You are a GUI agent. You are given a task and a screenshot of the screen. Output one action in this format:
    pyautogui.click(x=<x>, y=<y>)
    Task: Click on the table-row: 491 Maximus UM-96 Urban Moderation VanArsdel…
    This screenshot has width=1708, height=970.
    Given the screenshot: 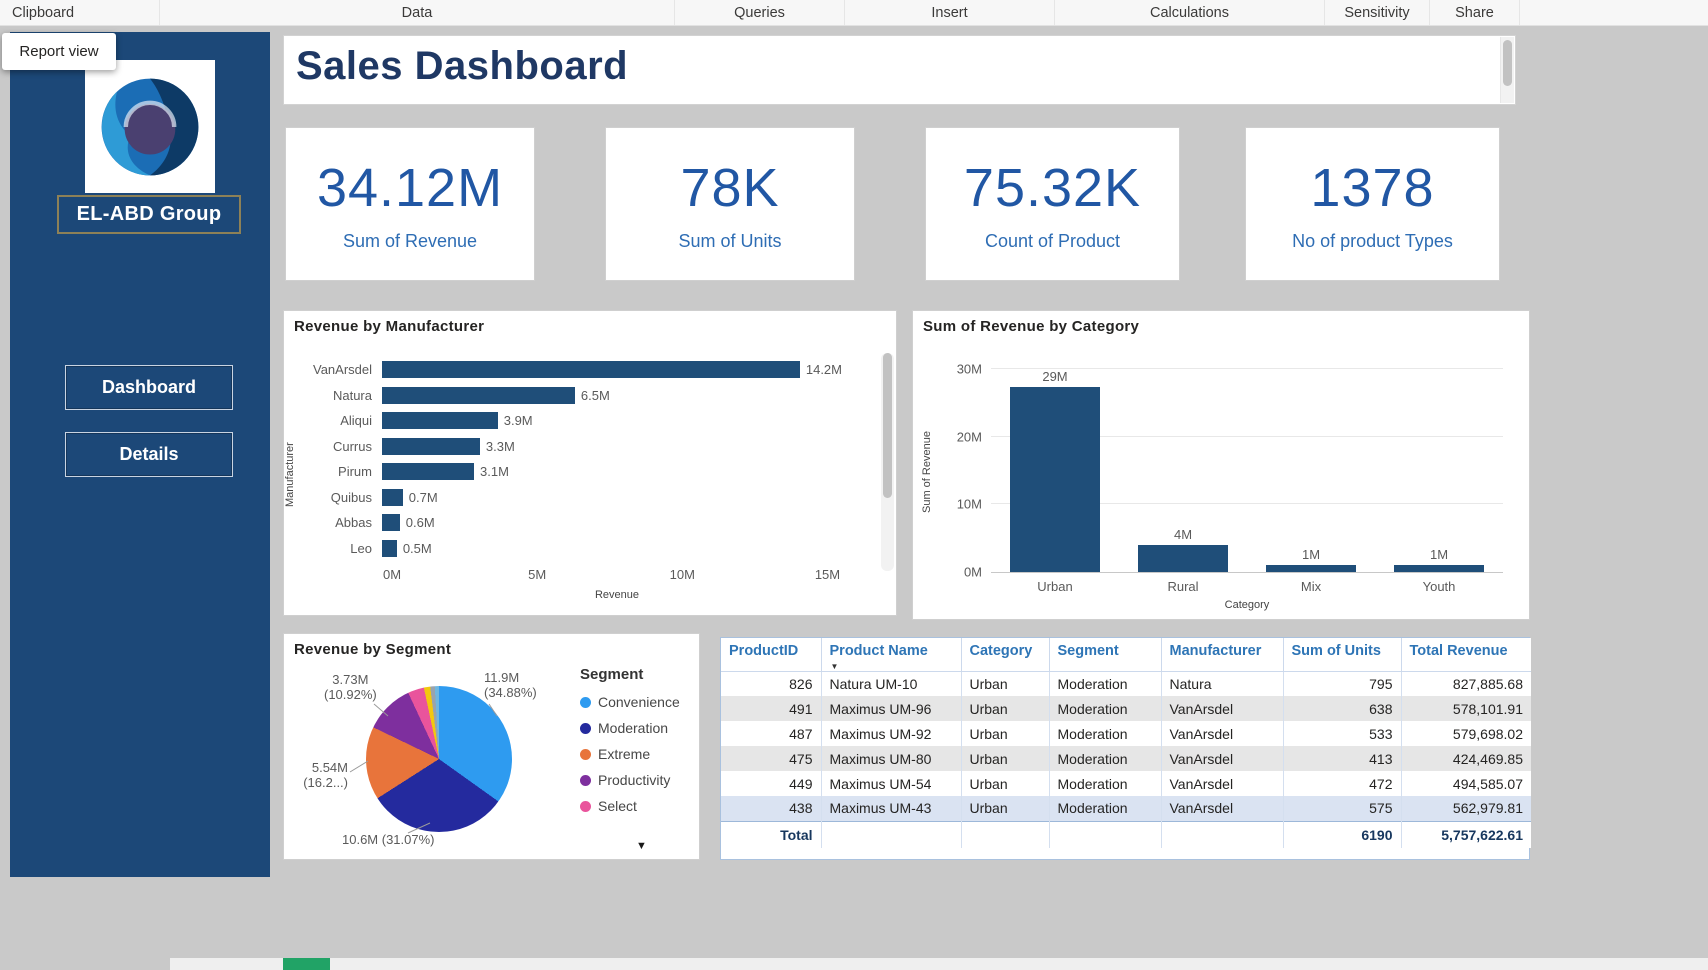 What is the action you would take?
    pyautogui.click(x=1126, y=708)
    